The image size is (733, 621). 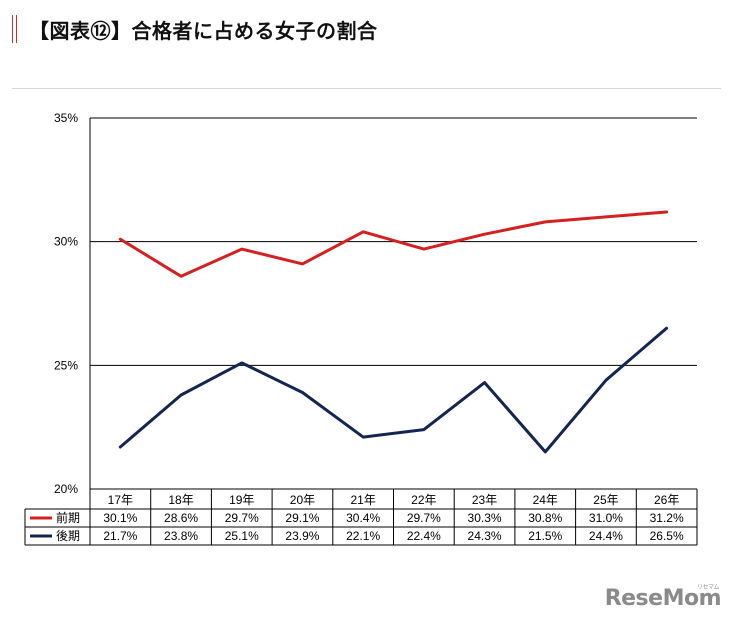 I want to click on title-bar: 【図表⑫】合格者に占める女子の割合, so click(x=195, y=29).